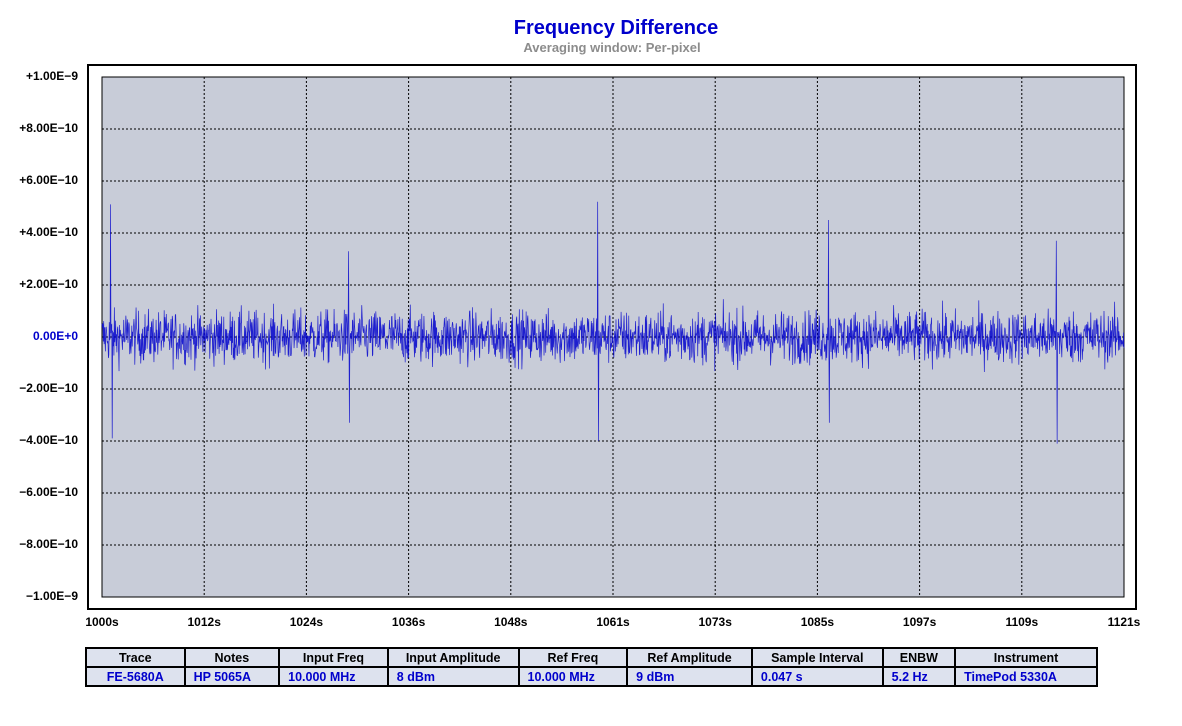 The width and height of the screenshot is (1182, 726). What do you see at coordinates (48, 544) in the screenshot?
I see `y-tick-label: −8.00E−10` at bounding box center [48, 544].